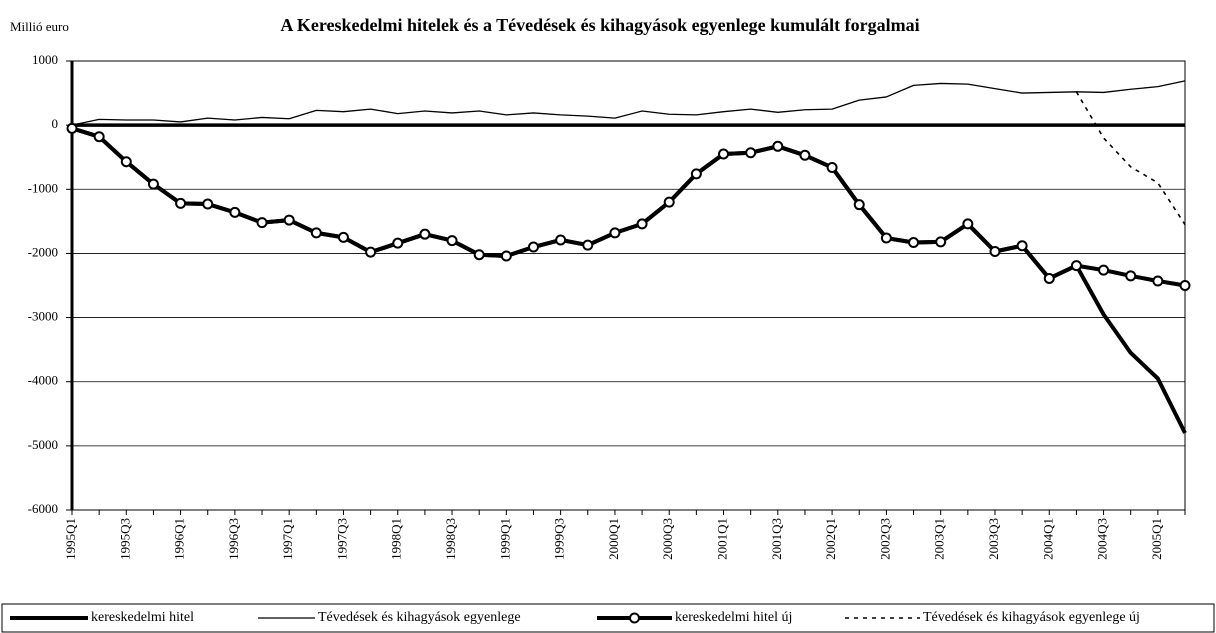  I want to click on legend-label: kereskedelmi hitel, so click(142, 617).